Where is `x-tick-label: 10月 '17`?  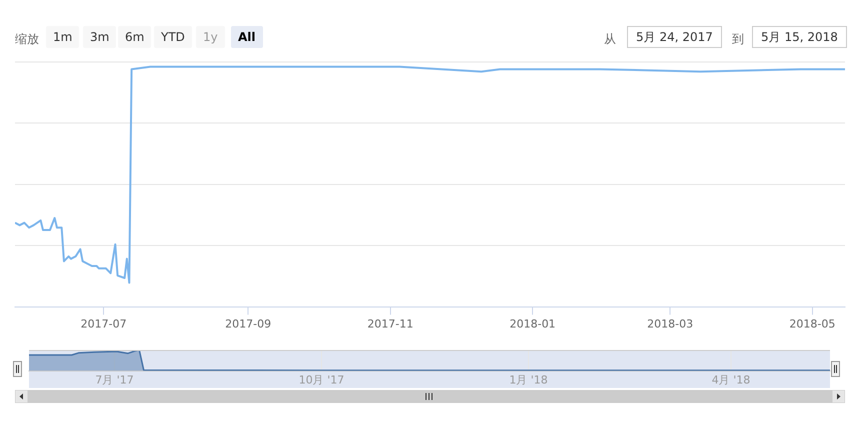
x-tick-label: 10月 '17 is located at coordinates (321, 379).